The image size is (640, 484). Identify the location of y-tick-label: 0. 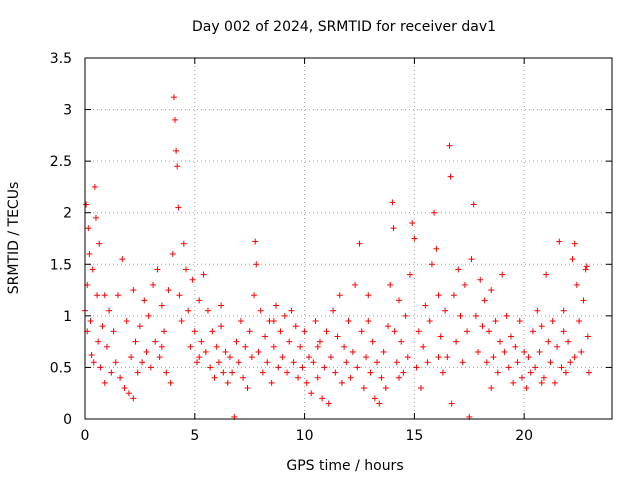
(67, 420).